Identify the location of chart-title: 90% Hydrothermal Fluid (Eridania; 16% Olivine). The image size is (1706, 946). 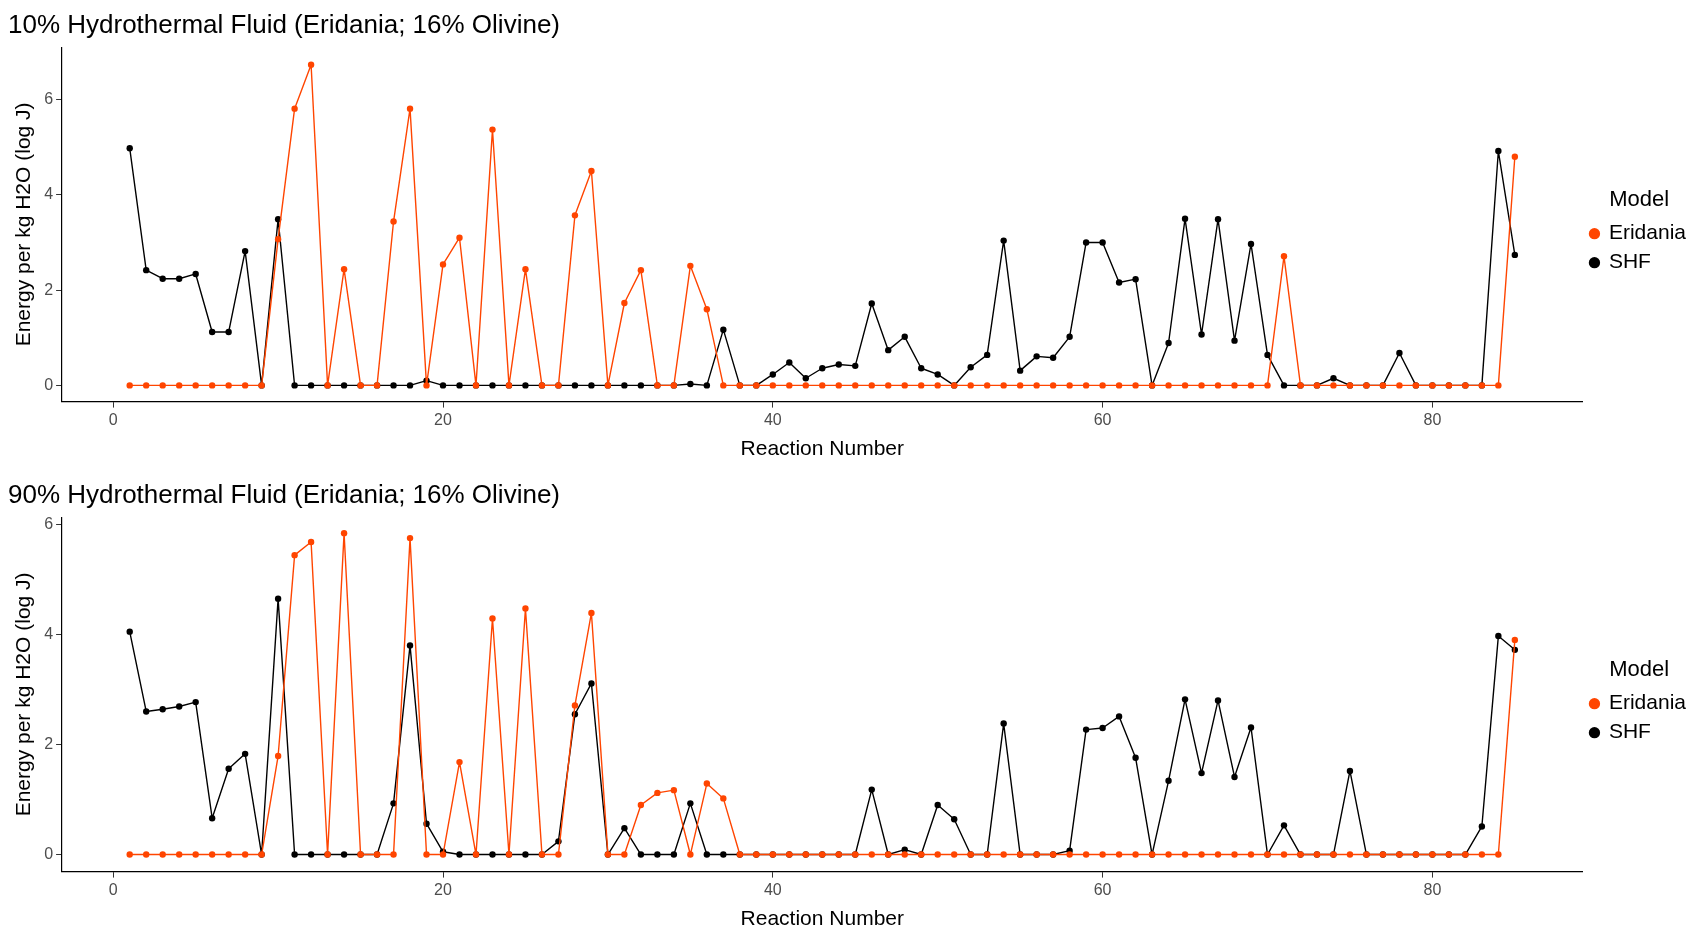
(284, 493).